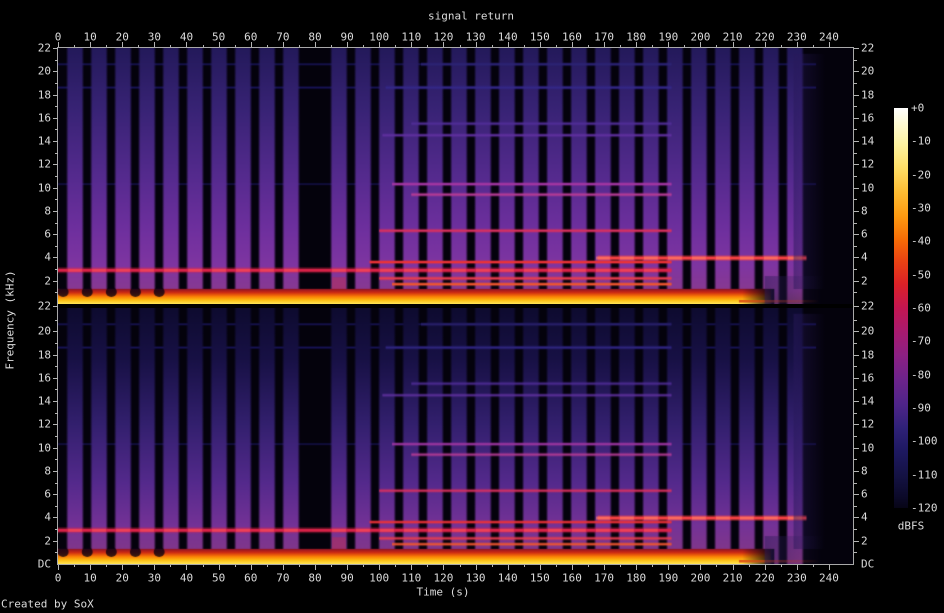  What do you see at coordinates (868, 141) in the screenshot?
I see `y-tick-label: 14` at bounding box center [868, 141].